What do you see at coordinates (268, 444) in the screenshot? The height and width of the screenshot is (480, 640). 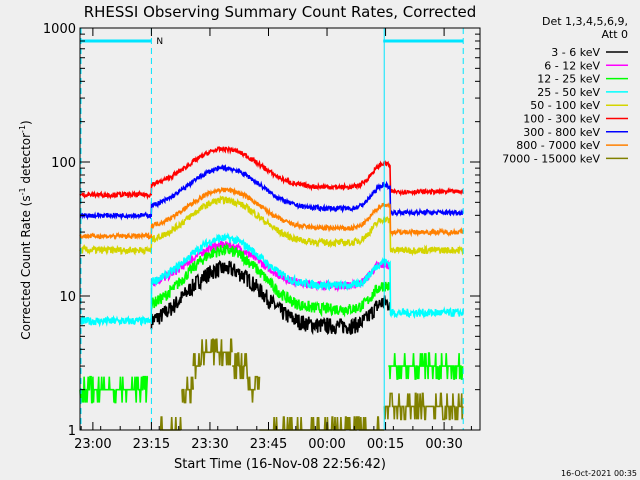 I see `x-tick-label: 23:45` at bounding box center [268, 444].